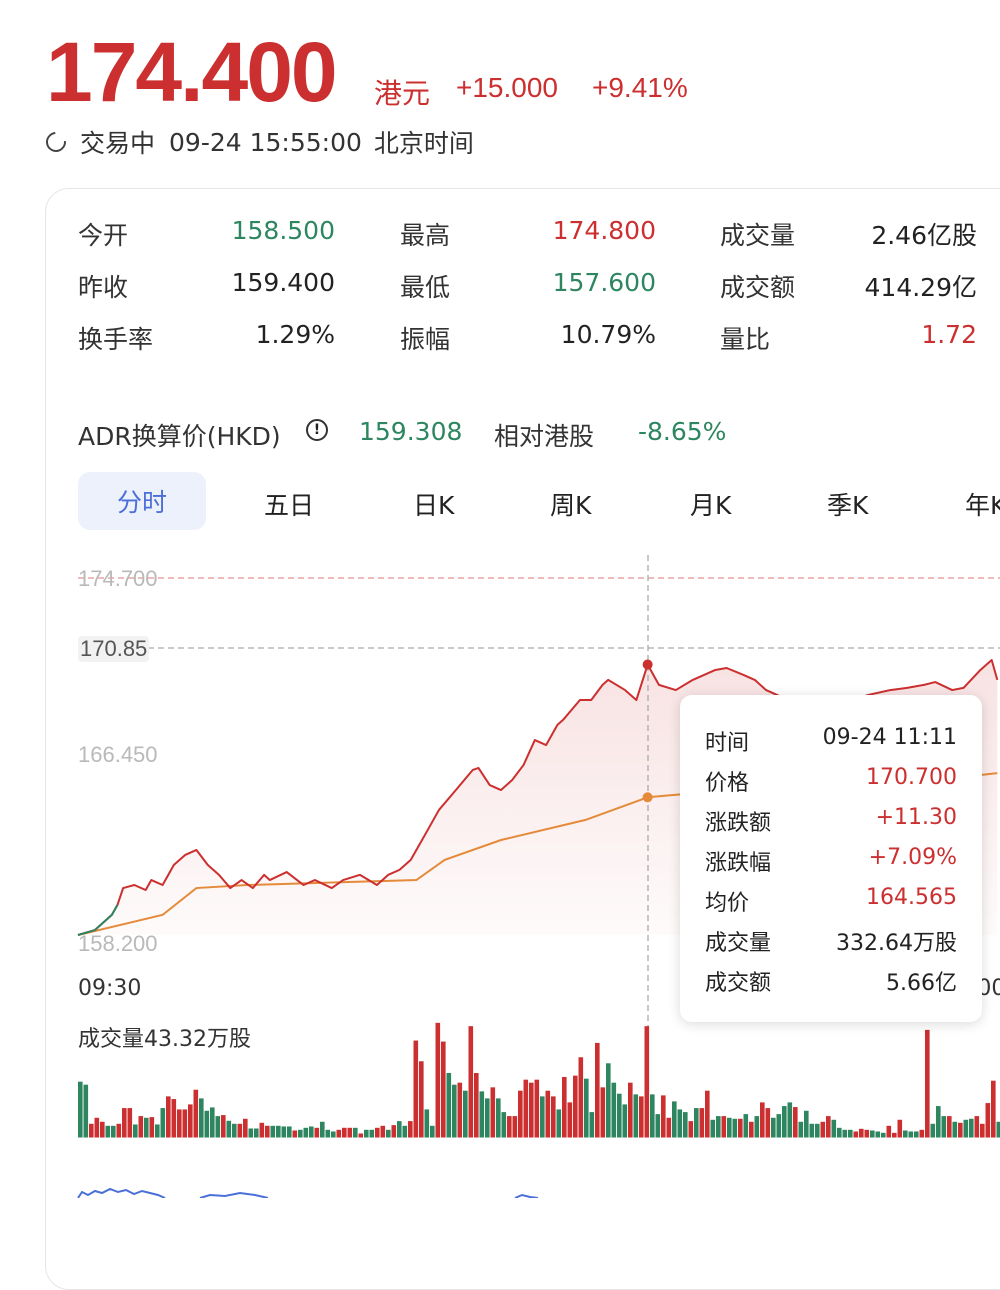  I want to click on indicator-line, so click(121, 1193).